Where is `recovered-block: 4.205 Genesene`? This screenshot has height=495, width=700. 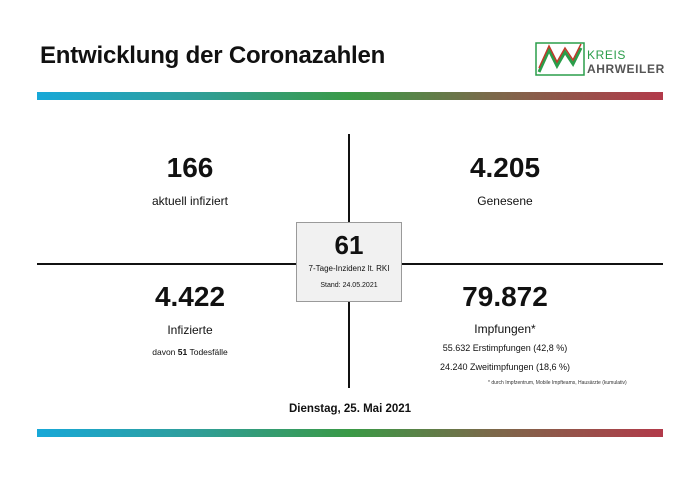 recovered-block: 4.205 Genesene is located at coordinates (505, 180).